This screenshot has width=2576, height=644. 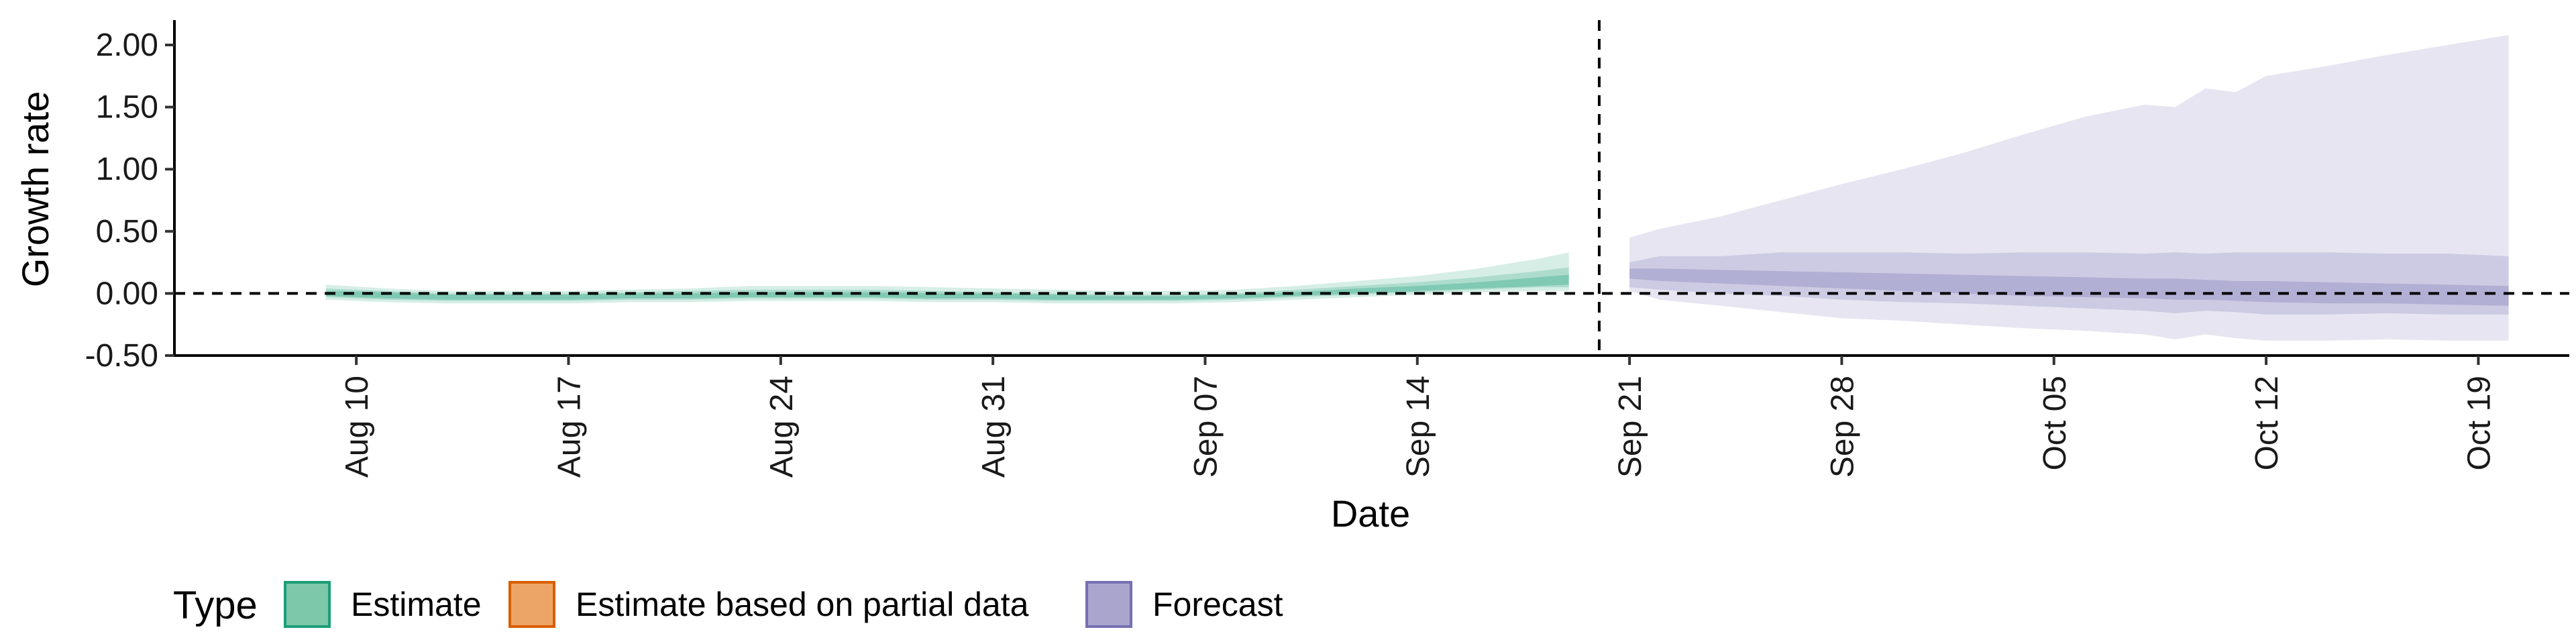 What do you see at coordinates (127, 45) in the screenshot?
I see `y-tick-label: 2.00` at bounding box center [127, 45].